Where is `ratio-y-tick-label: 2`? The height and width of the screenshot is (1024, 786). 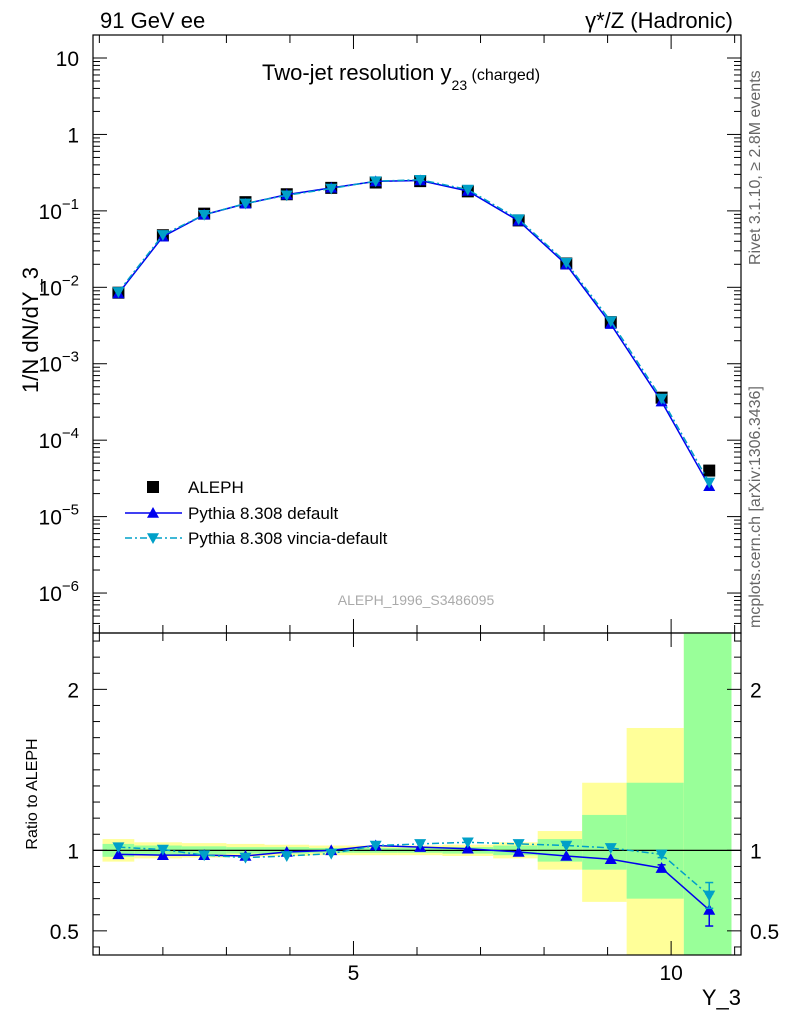 ratio-y-tick-label: 2 is located at coordinates (73, 690).